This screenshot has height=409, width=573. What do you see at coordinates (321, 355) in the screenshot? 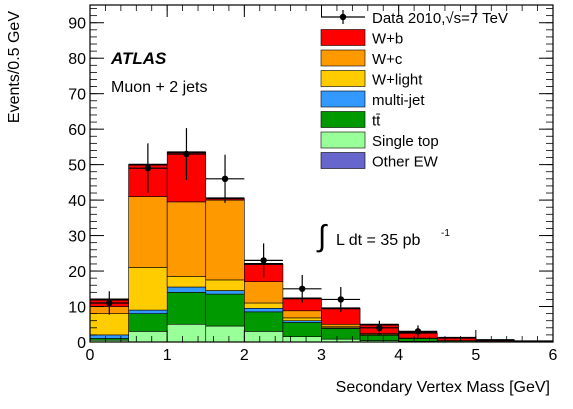
I see `x-tick-label-3: 3` at bounding box center [321, 355].